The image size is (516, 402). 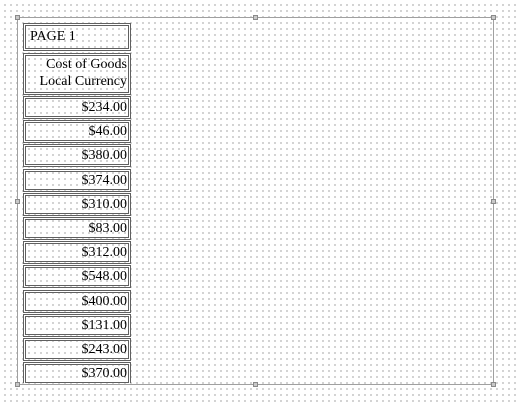 I want to click on value-text: $374.00, so click(x=77, y=180).